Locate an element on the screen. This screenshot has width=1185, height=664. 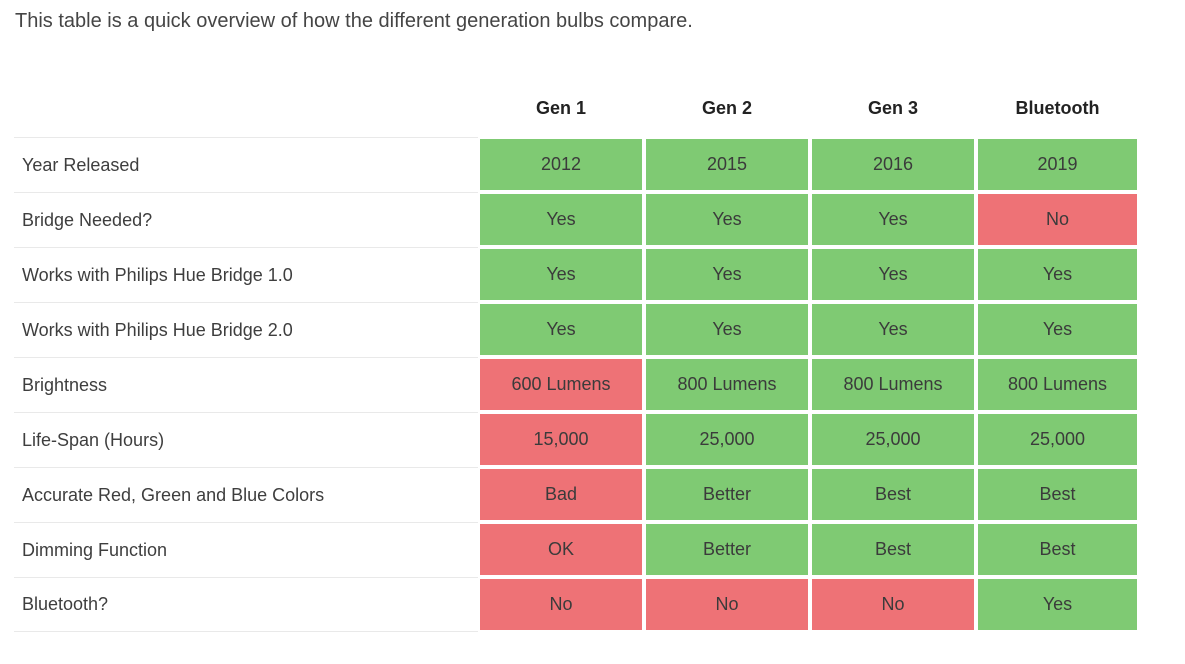
row-label: Brightness is located at coordinates (246, 384).